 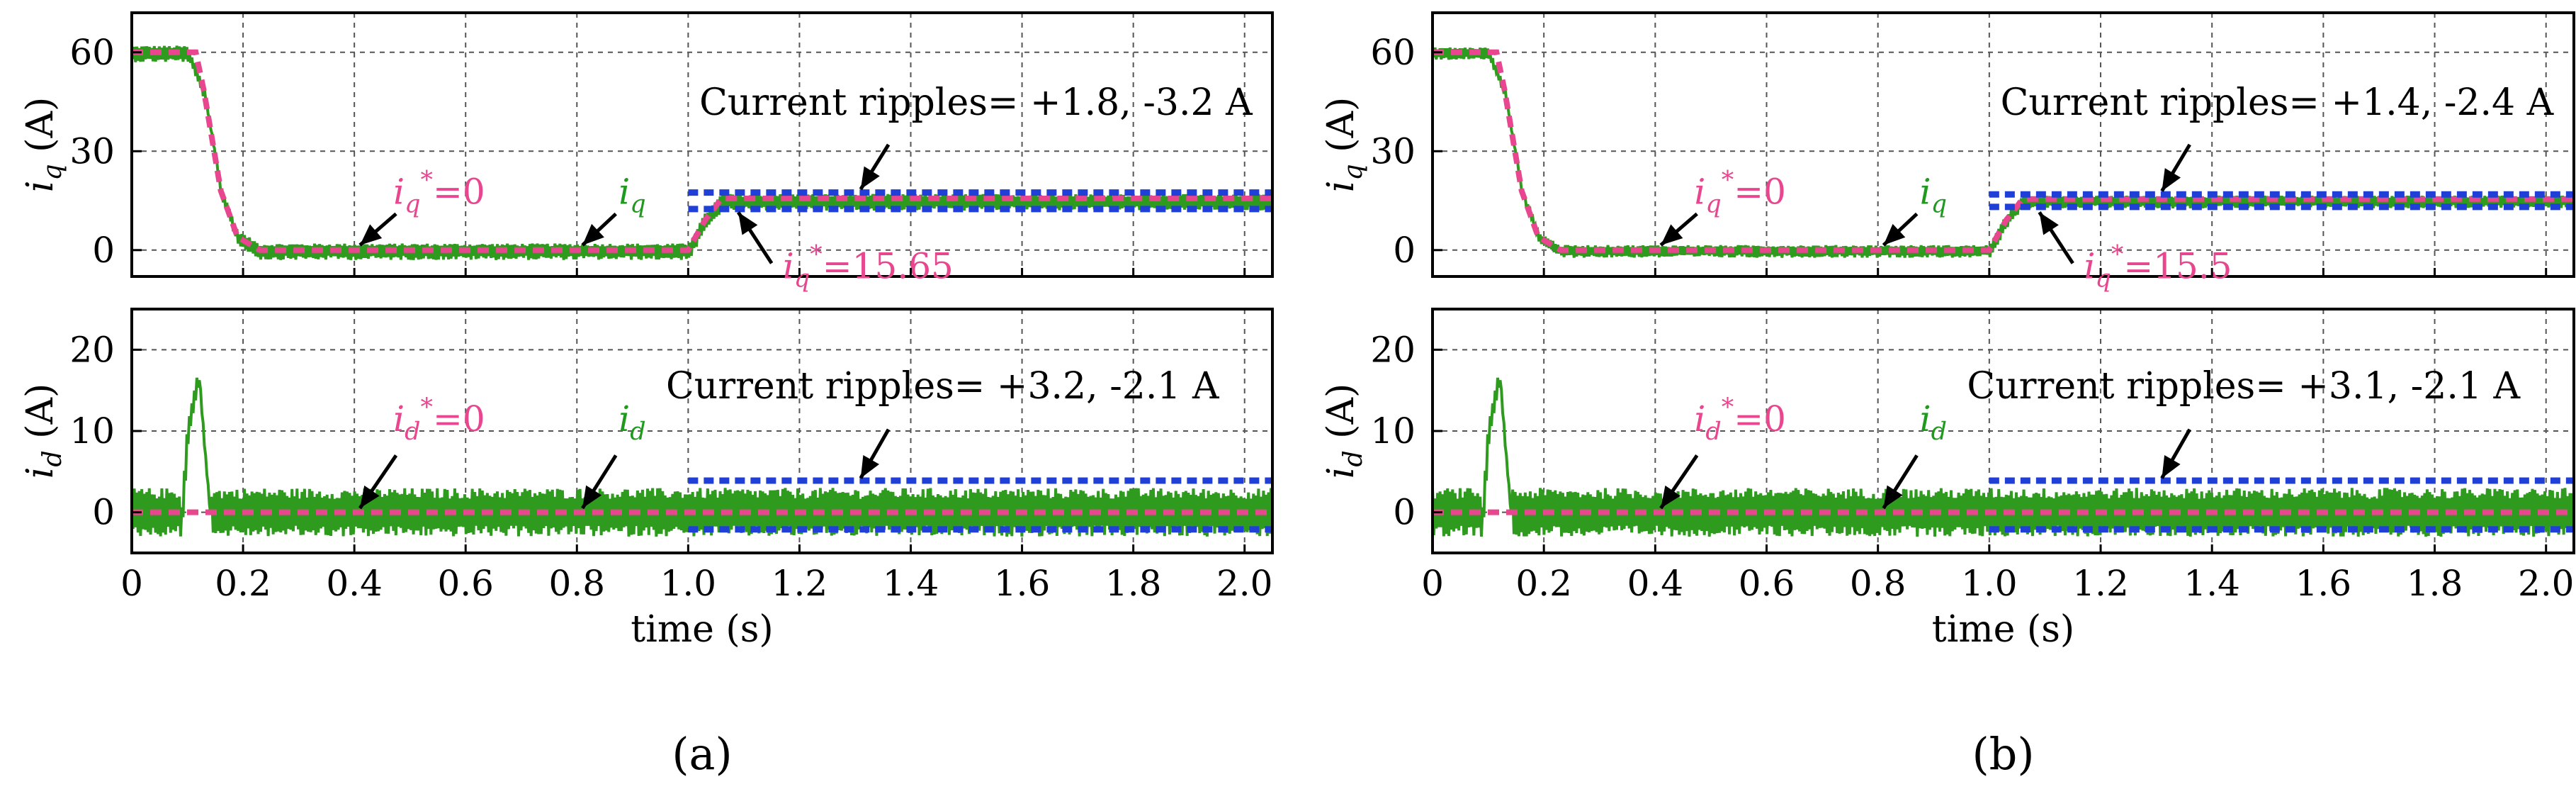 I want to click on ripple-annotation: Current ripples= +3.2, -2.1 A, so click(x=943, y=386).